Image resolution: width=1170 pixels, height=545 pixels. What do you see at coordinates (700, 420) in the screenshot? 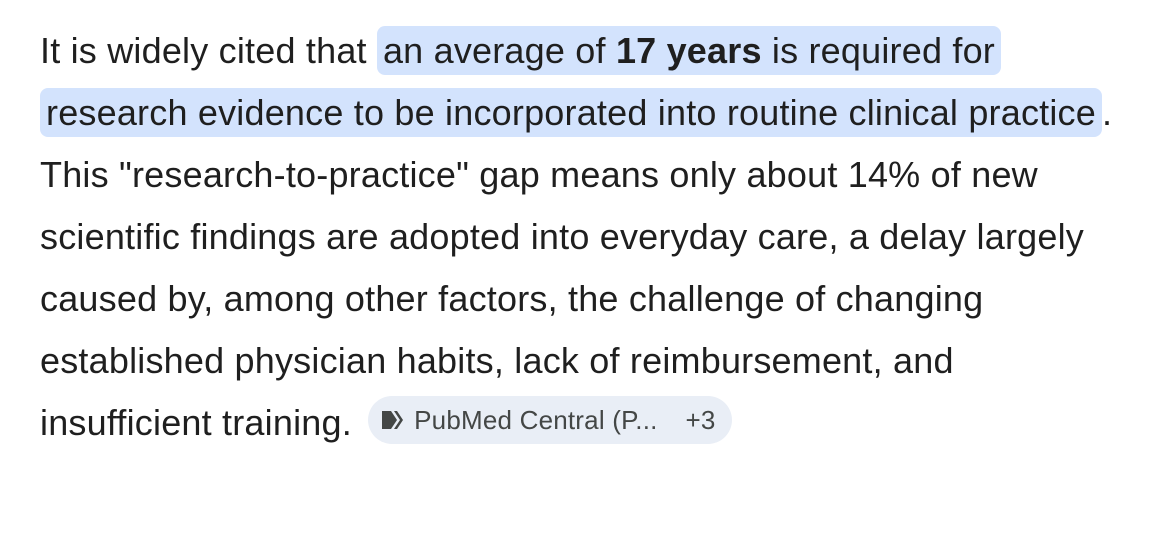
I see `citation-more: +3` at bounding box center [700, 420].